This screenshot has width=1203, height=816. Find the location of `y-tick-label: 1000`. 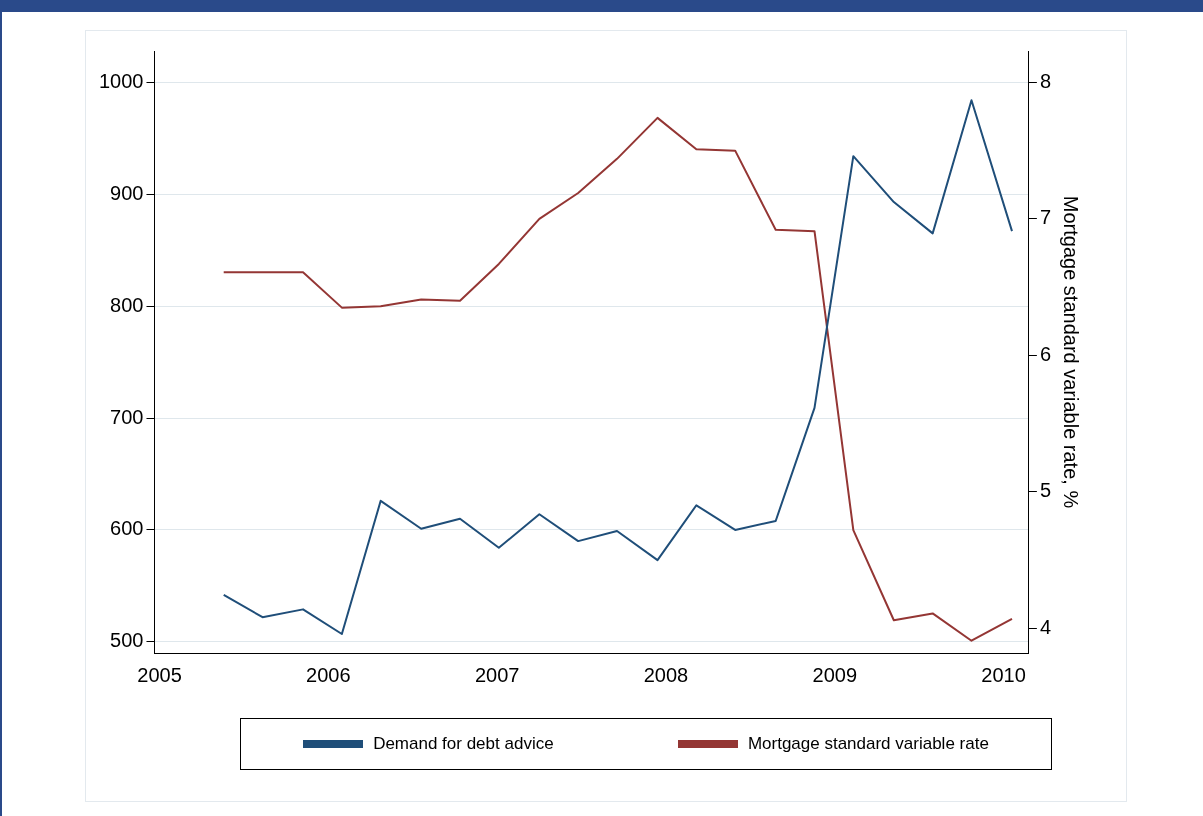

y-tick-label: 1000 is located at coordinates (121, 80).